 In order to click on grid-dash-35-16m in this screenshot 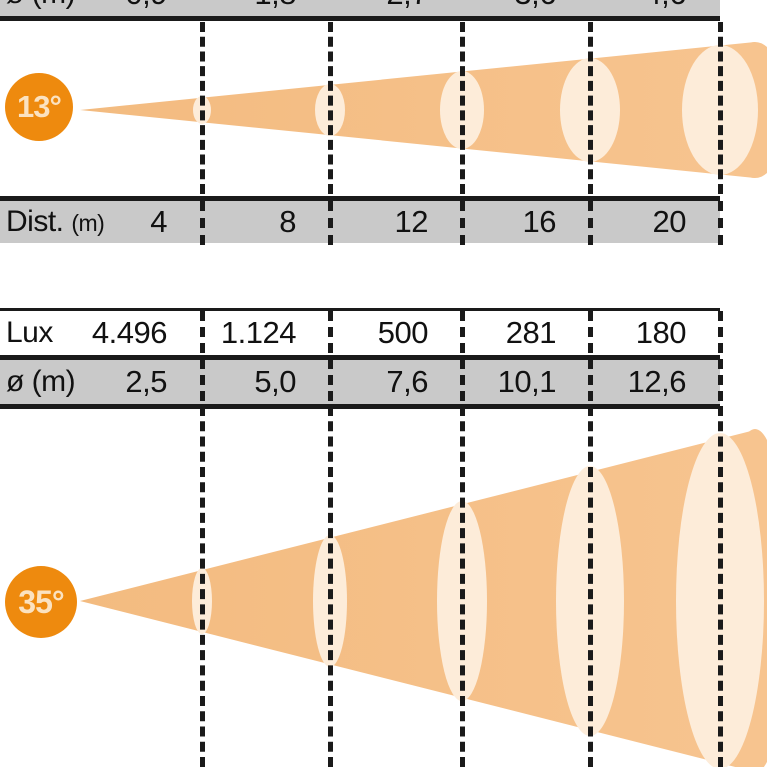, I will do `click(590, 586)`.